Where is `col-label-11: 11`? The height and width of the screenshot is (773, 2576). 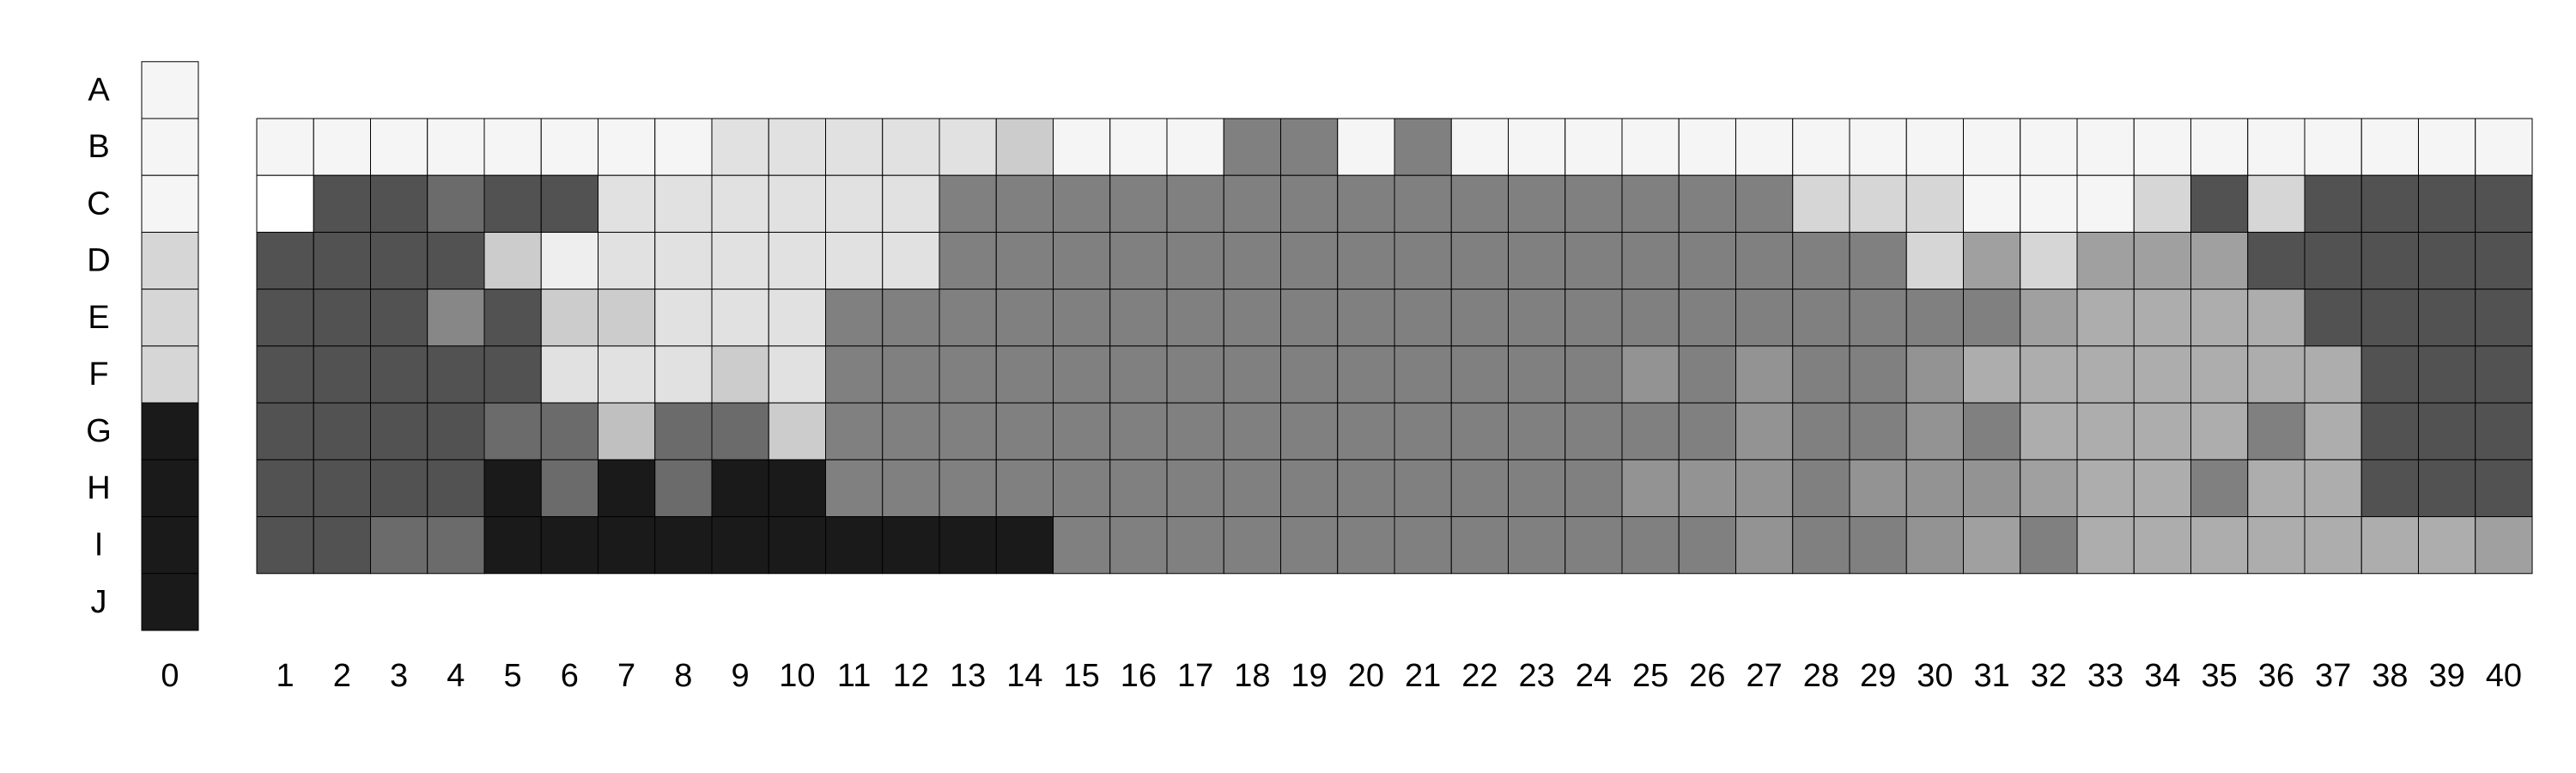
col-label-11: 11 is located at coordinates (854, 676).